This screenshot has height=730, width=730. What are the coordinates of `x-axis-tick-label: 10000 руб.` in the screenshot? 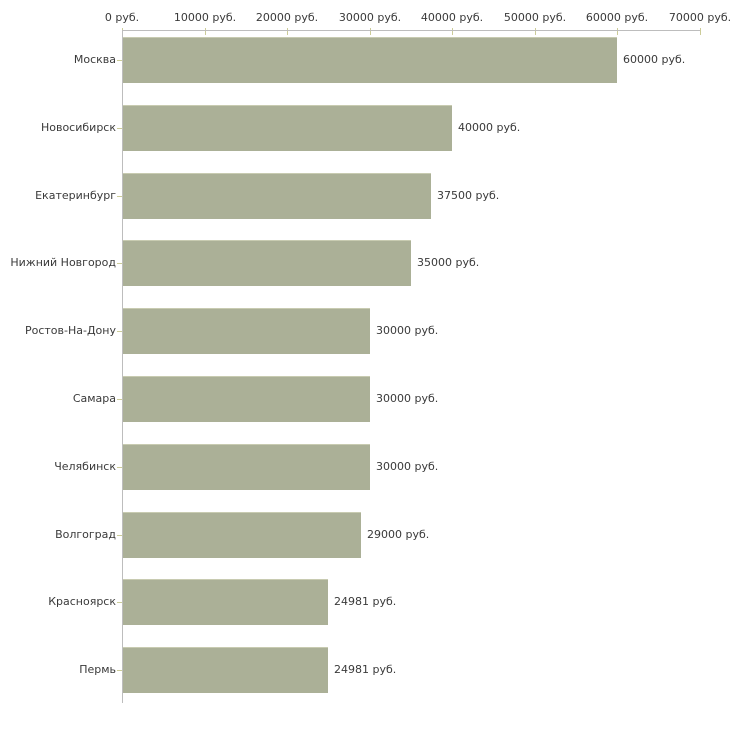 It's located at (205, 17).